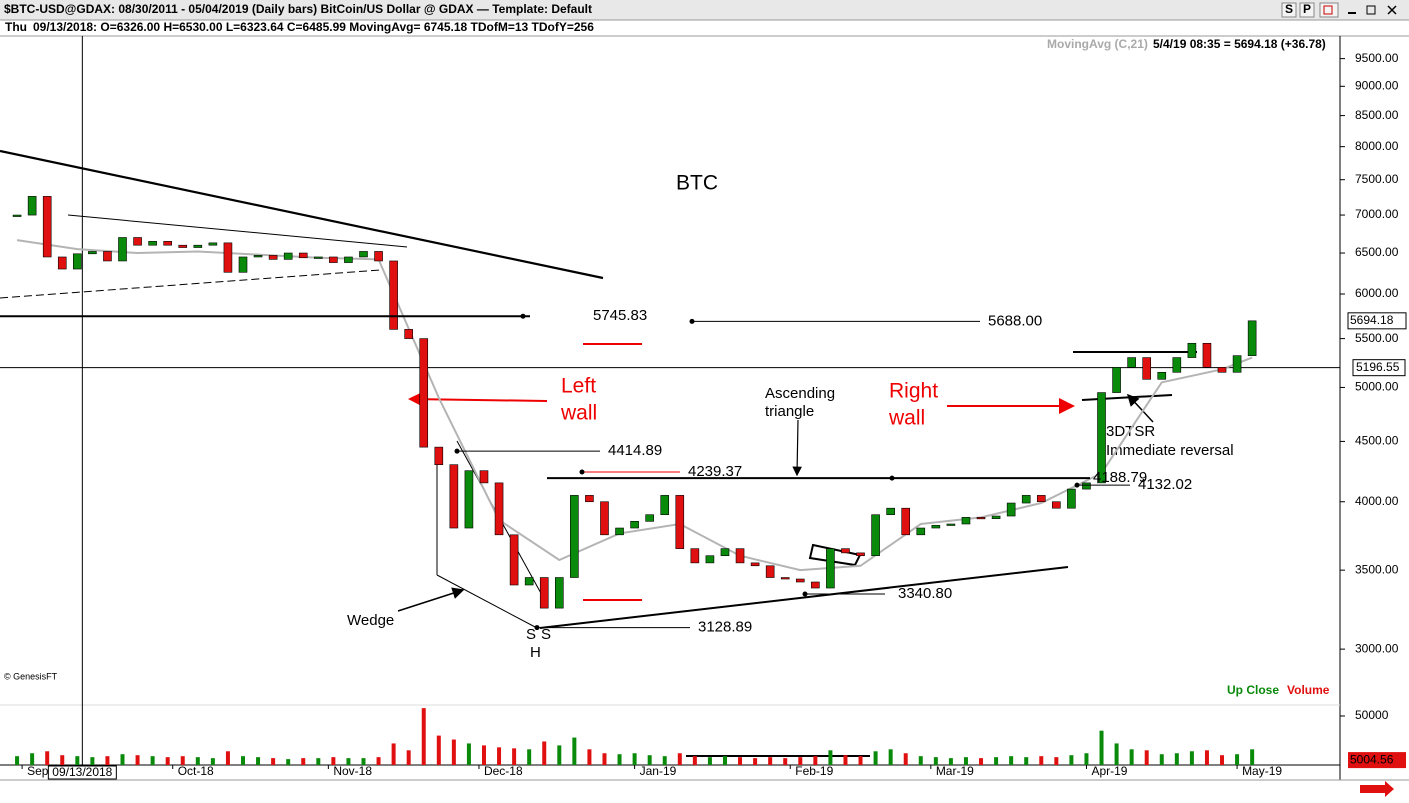  I want to click on legend-entry: Volume, so click(1308, 690).